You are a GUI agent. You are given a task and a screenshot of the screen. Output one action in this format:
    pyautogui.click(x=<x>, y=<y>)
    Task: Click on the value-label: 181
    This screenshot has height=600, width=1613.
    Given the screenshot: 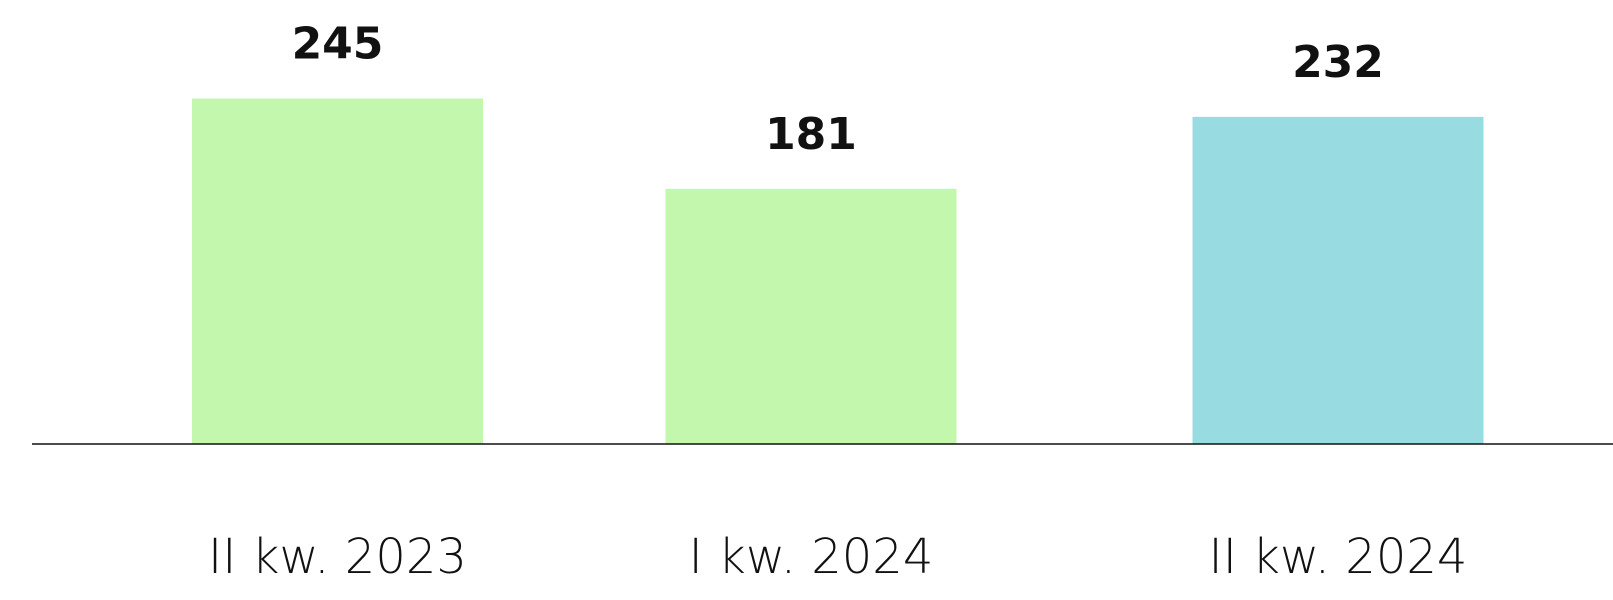 What is the action you would take?
    pyautogui.click(x=811, y=134)
    